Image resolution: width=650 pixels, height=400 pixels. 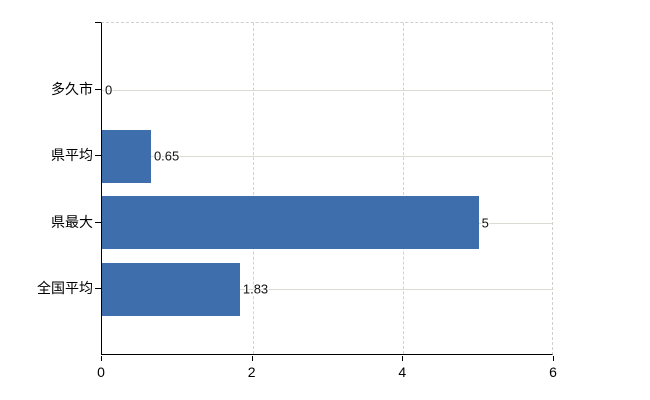 What do you see at coordinates (101, 372) in the screenshot?
I see `x-axis-tick-label: 0` at bounding box center [101, 372].